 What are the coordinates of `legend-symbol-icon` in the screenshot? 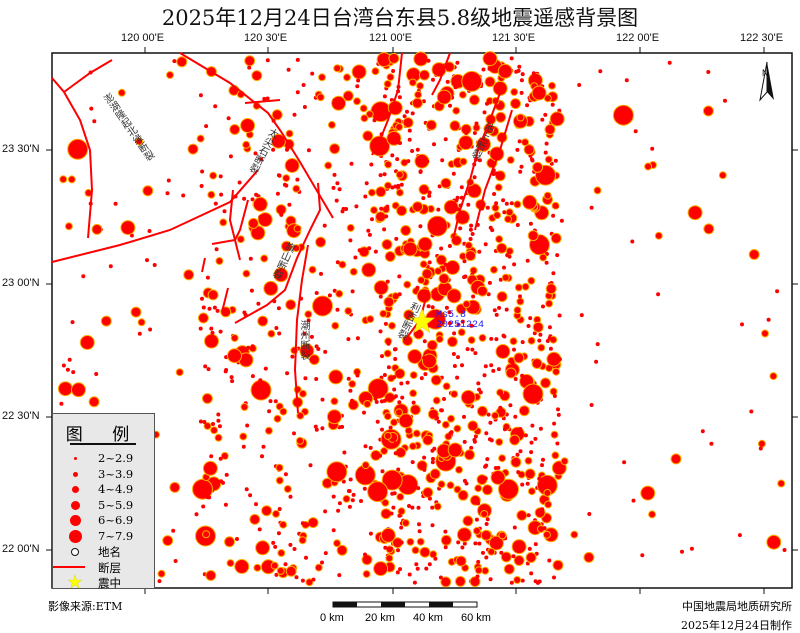 It's located at (75, 536).